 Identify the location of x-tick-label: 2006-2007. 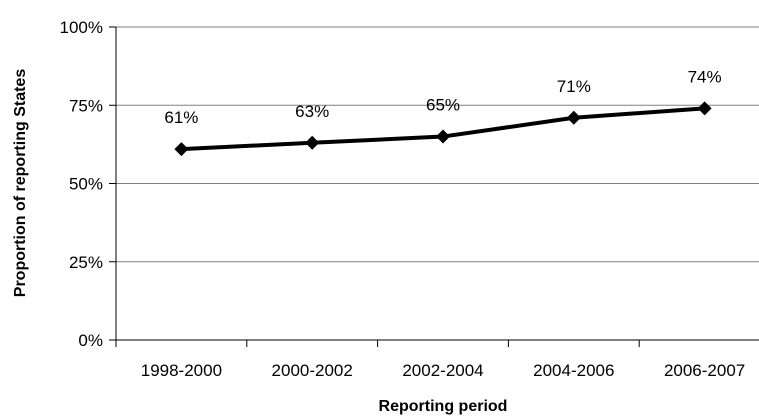
(704, 370).